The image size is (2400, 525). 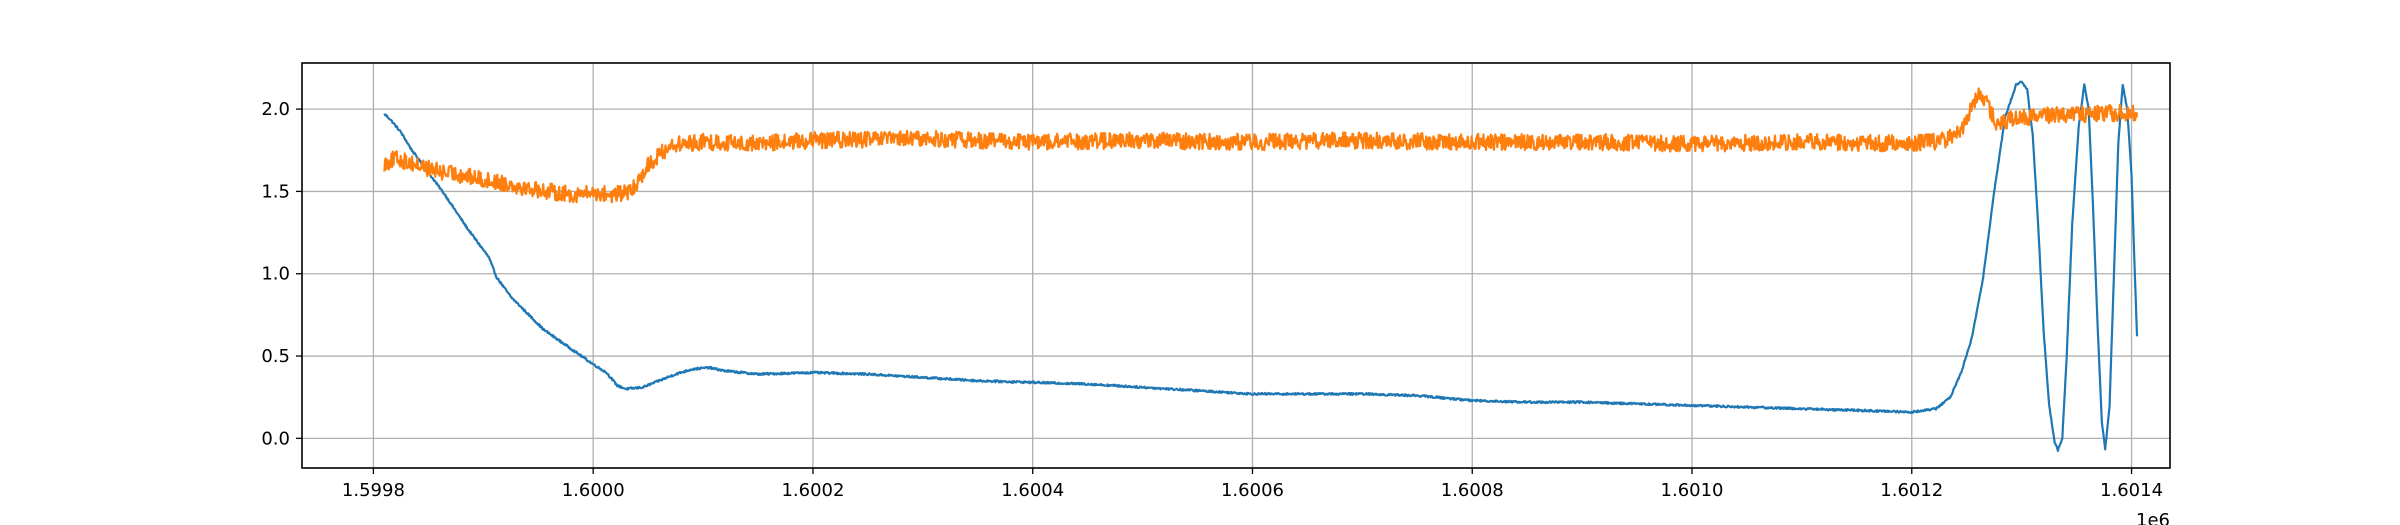 What do you see at coordinates (1911, 490) in the screenshot?
I see `x-tick-label: 1.6012` at bounding box center [1911, 490].